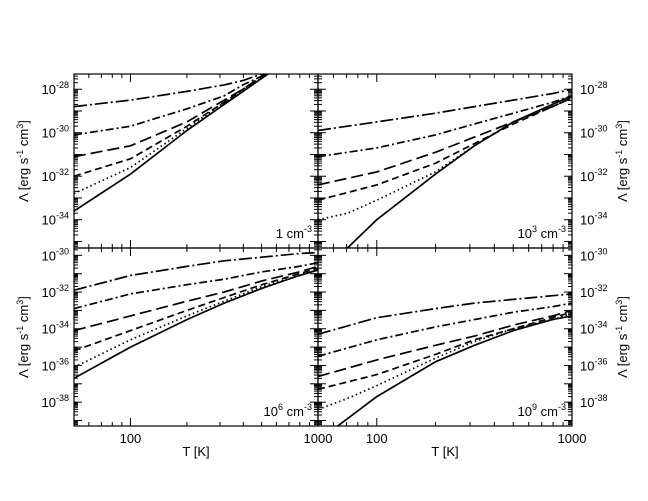 The image size is (648, 501). I want to click on density-label: 106 cm-3, so click(288, 410).